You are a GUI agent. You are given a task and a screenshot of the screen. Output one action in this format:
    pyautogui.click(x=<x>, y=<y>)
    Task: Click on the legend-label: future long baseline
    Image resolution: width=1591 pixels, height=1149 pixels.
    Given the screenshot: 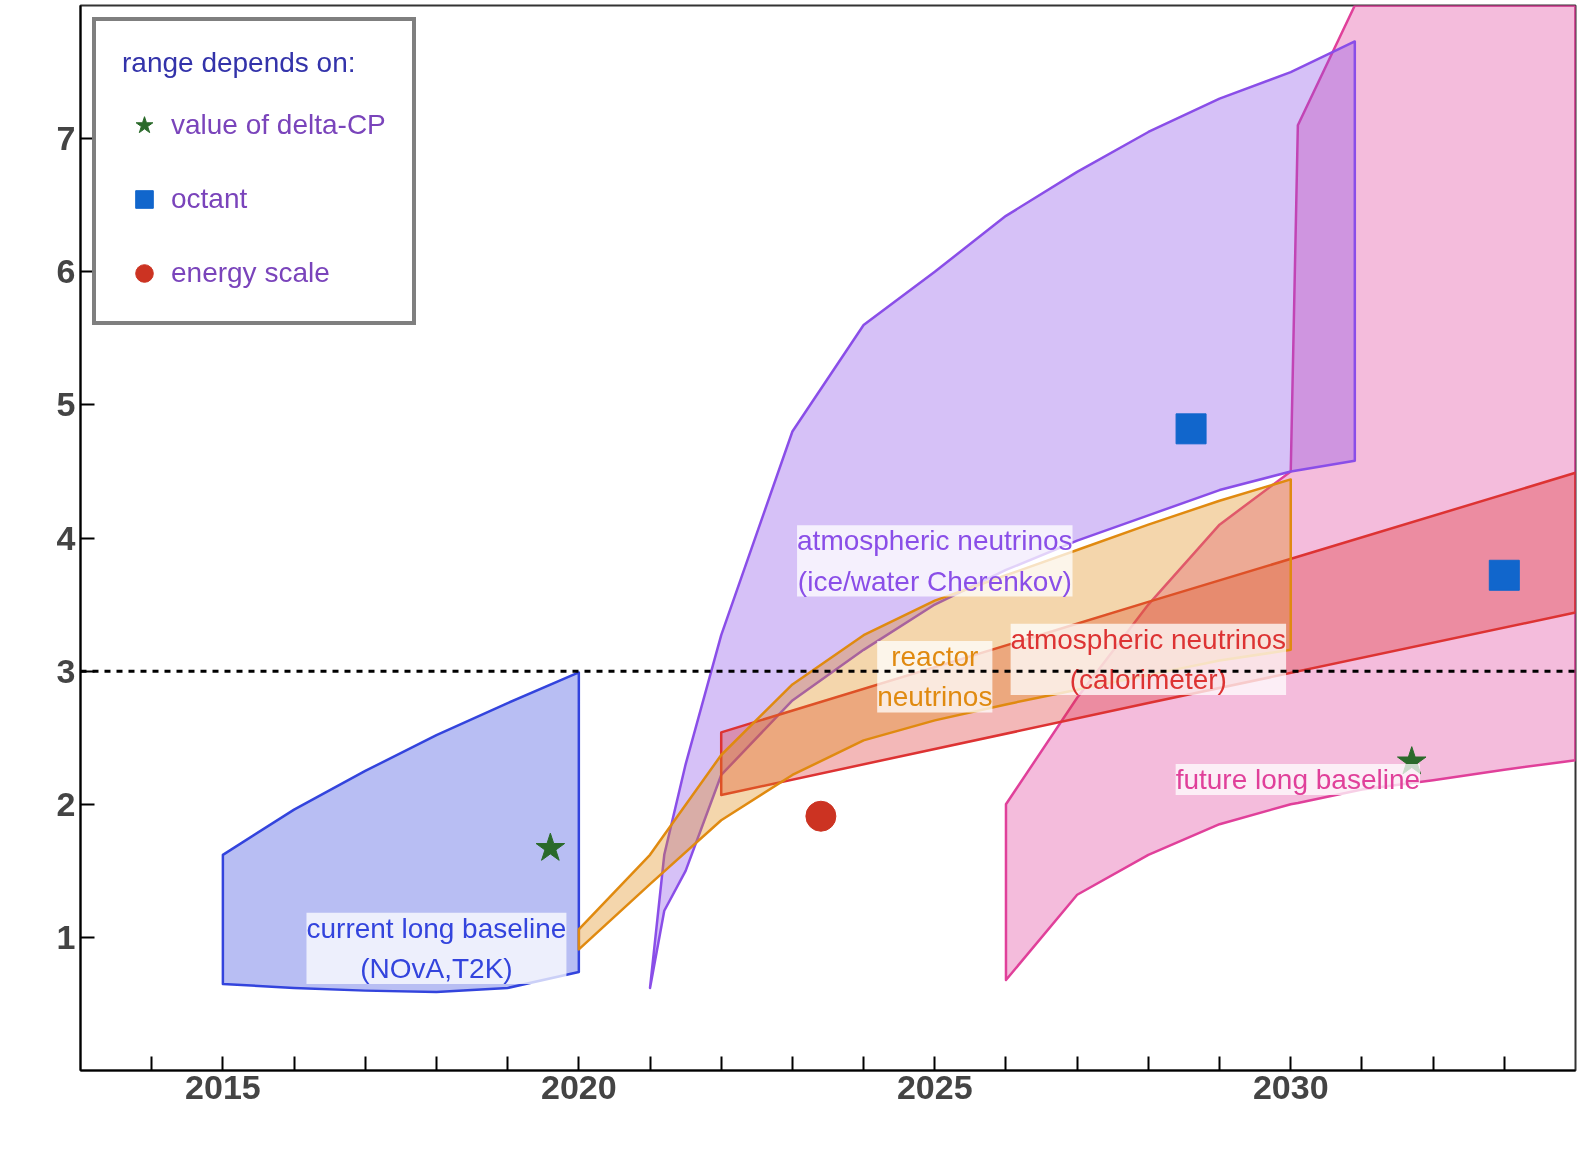 What is the action you would take?
    pyautogui.click(x=1298, y=779)
    